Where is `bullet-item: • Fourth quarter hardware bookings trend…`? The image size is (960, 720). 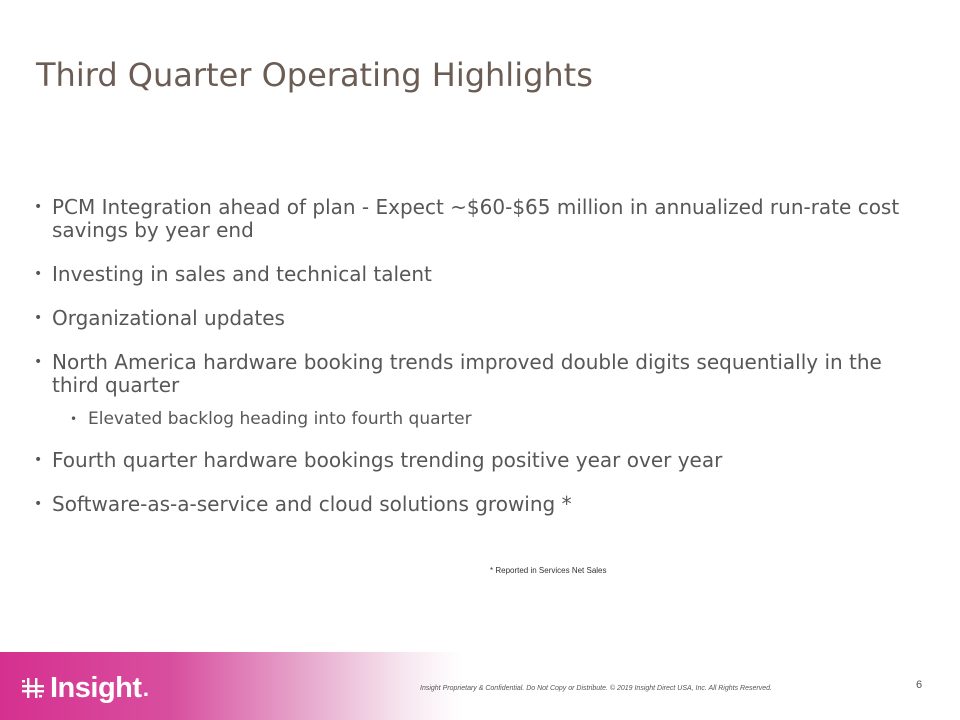
bullet-item: • Fourth quarter hardware bookings trend… is located at coordinates (484, 460).